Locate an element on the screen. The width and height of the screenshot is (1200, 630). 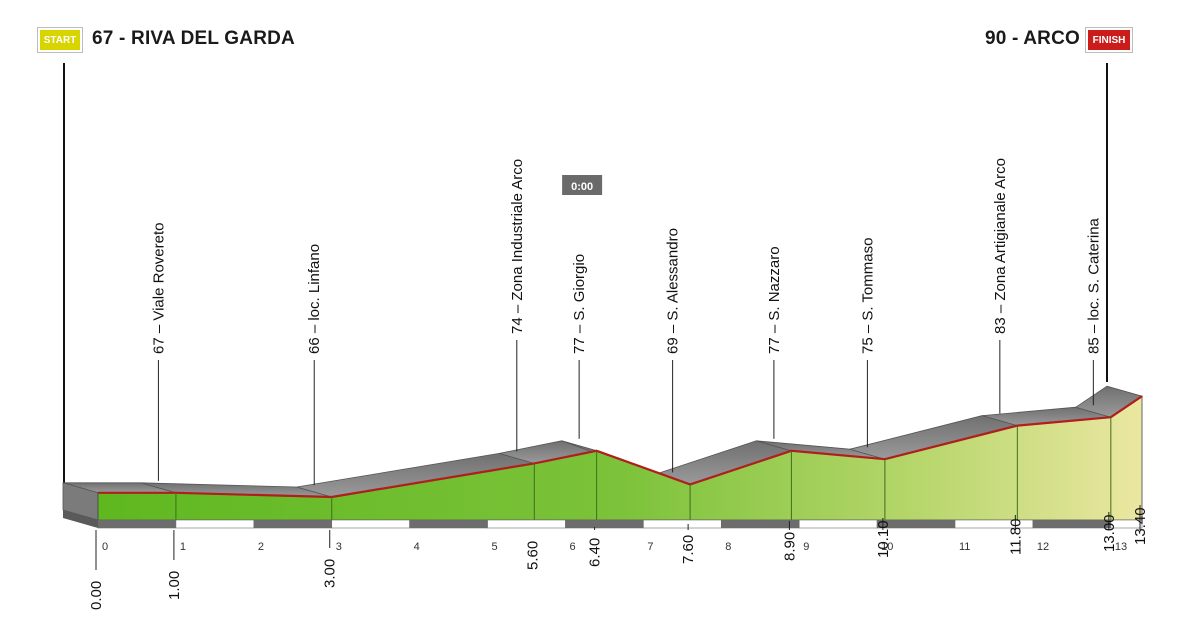
start-badge: START is located at coordinates (60, 40).